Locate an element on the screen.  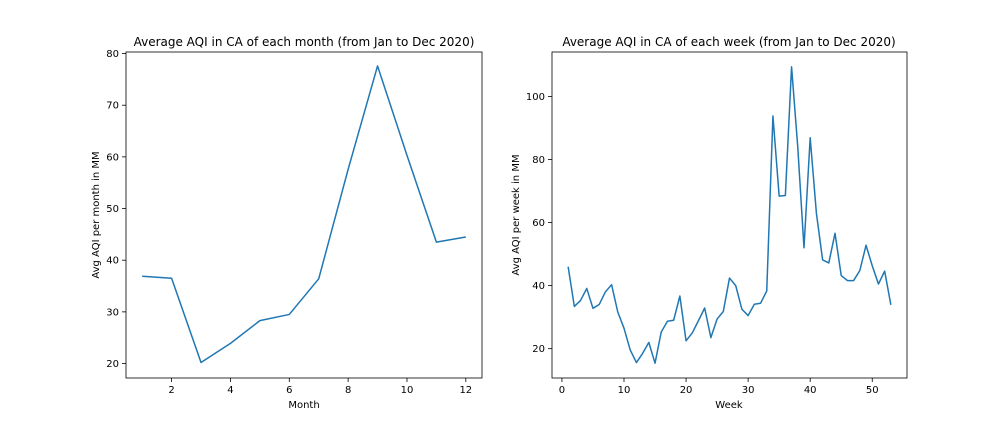
x-tick-group: 0 10 20 30 40 50 is located at coordinates (719, 387).